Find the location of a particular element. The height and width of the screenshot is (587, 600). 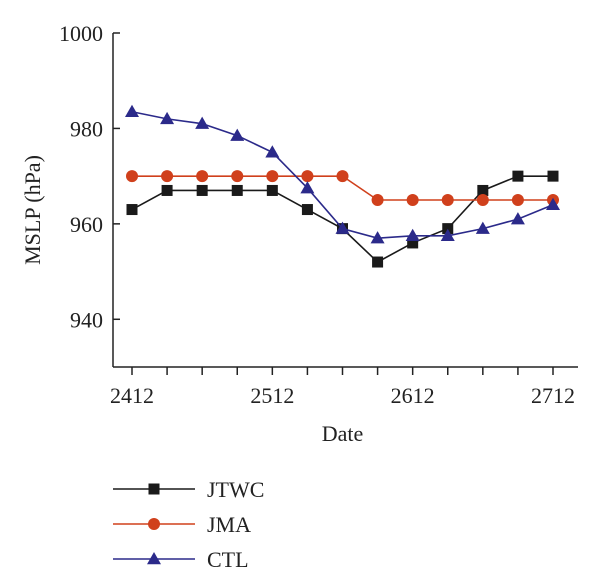

x-tick-label: 2612 is located at coordinates (413, 395).